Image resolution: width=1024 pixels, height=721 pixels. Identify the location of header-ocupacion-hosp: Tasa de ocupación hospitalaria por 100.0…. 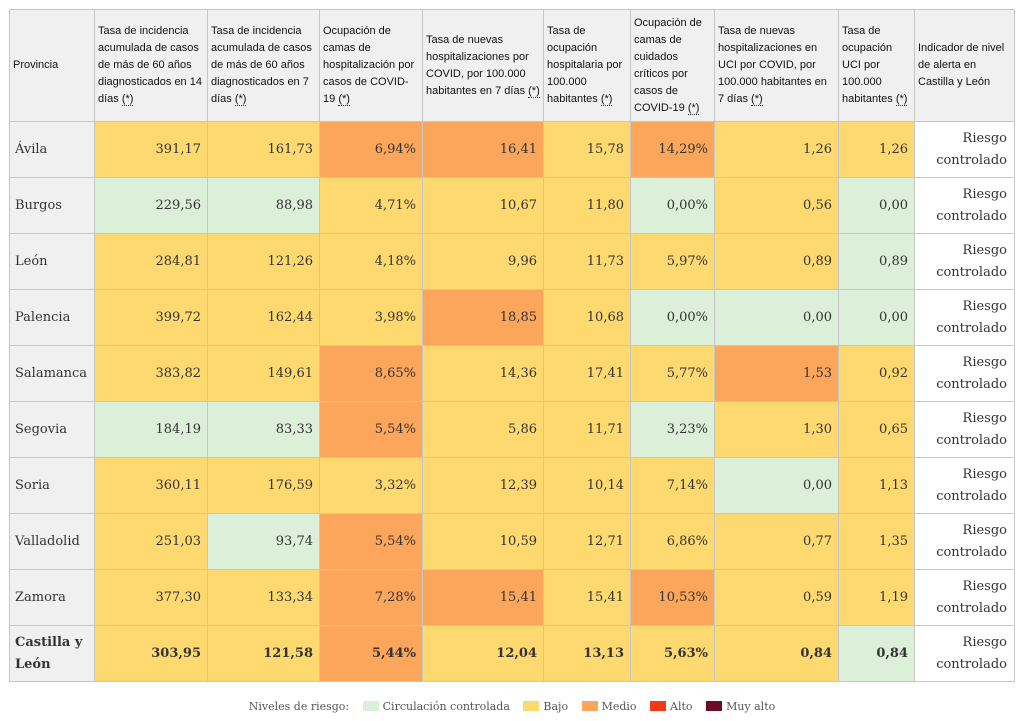
(587, 65).